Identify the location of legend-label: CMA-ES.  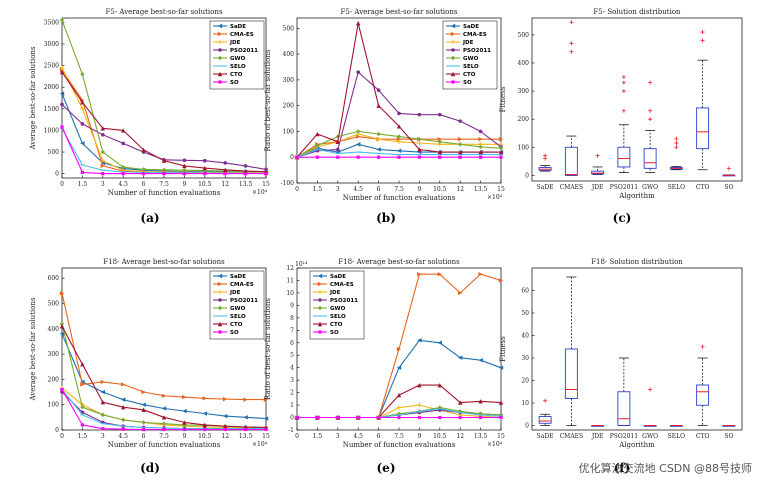
(242, 285).